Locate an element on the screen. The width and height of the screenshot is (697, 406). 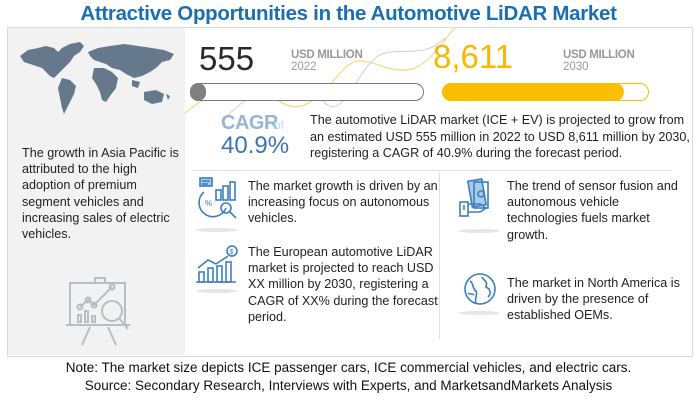
unit-label-2022: USD MILLION is located at coordinates (327, 55).